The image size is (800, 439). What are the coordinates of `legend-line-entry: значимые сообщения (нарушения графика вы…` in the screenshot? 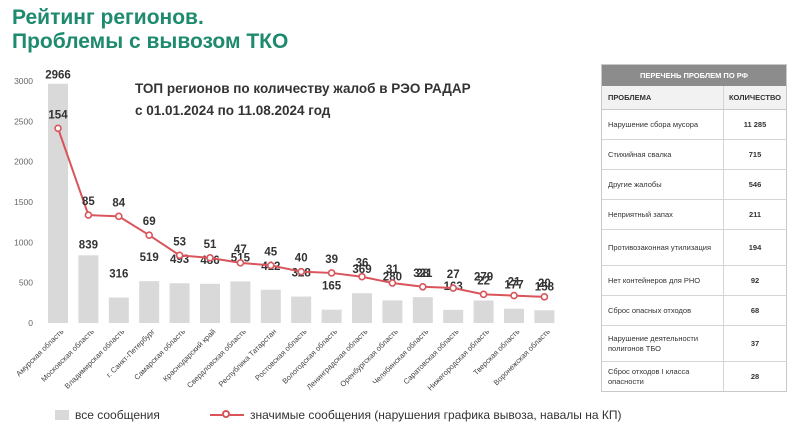 It's located at (415, 415).